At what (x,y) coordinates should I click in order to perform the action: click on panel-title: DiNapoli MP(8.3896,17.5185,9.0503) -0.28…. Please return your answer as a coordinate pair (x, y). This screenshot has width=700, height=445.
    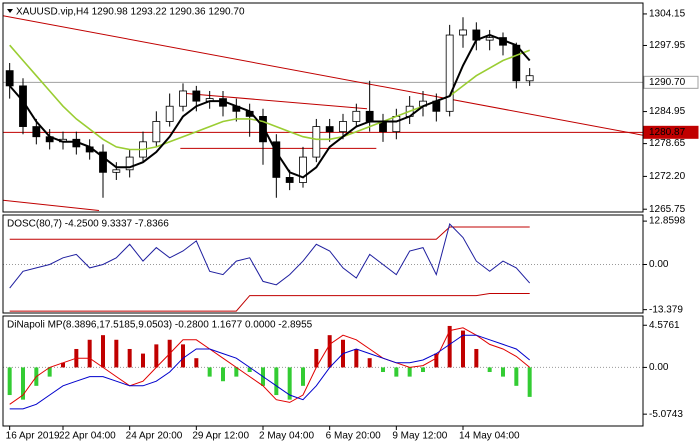
    Looking at the image, I should click on (160, 325).